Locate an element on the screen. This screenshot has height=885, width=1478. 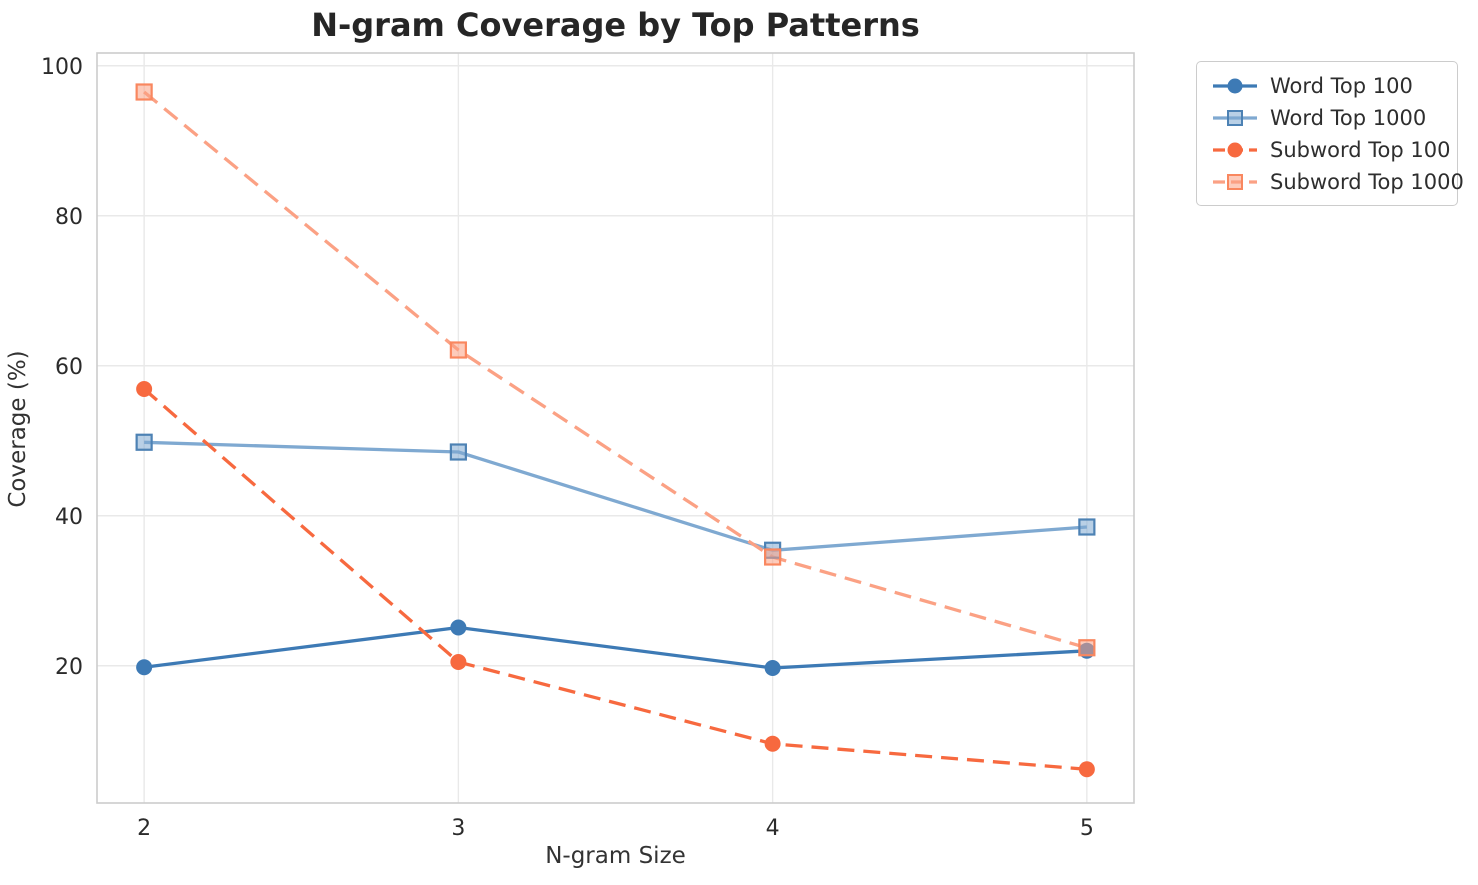
marker-subword-top-100-x3 is located at coordinates (458, 662).